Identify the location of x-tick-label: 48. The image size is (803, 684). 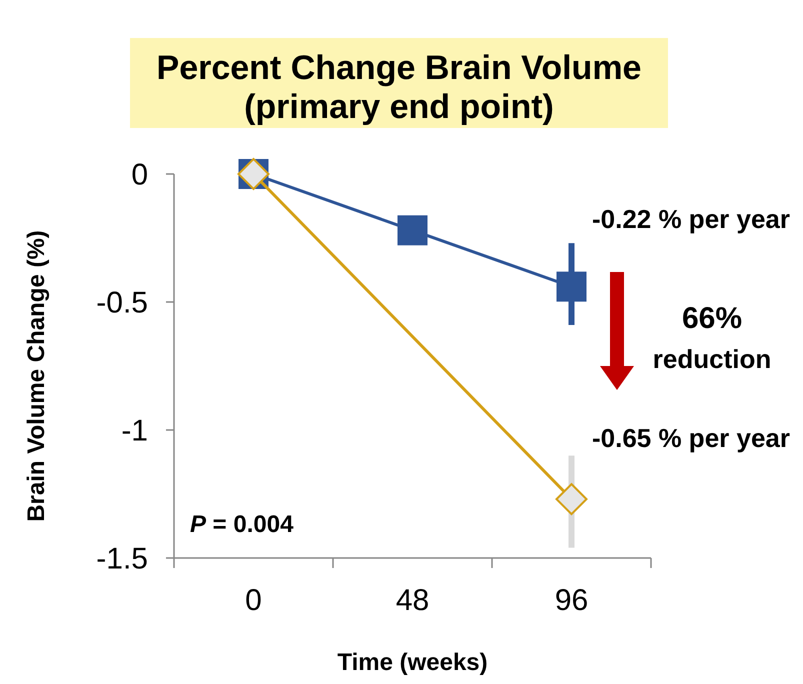
(413, 600).